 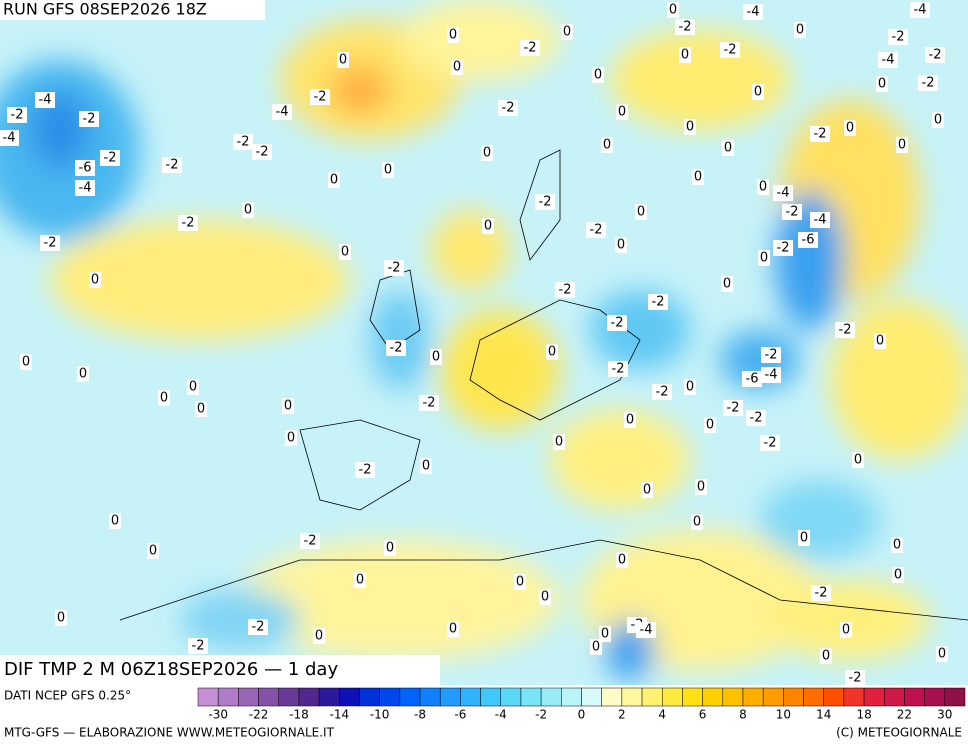 What do you see at coordinates (541, 715) in the screenshot?
I see `colorbar-tick-label: -2` at bounding box center [541, 715].